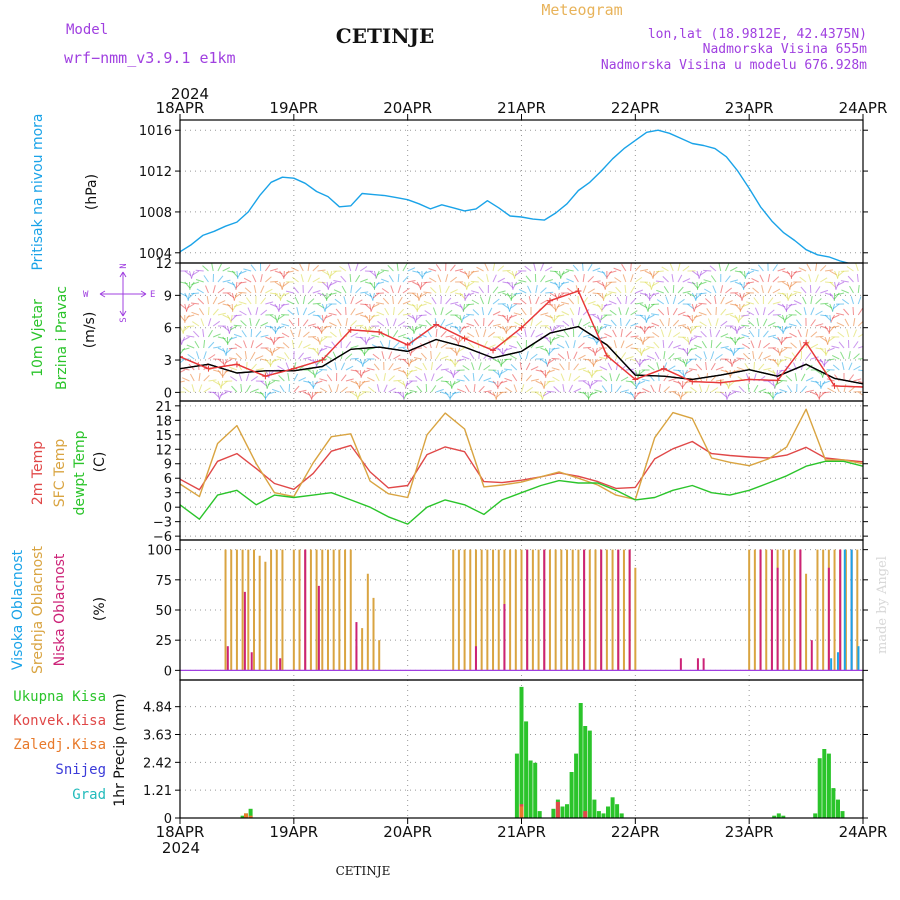 This screenshot has width=900, height=900. I want to click on compass-s: S, so click(124, 319).